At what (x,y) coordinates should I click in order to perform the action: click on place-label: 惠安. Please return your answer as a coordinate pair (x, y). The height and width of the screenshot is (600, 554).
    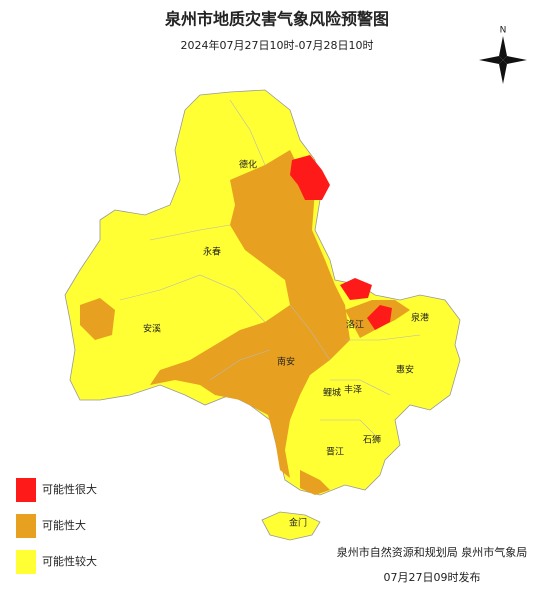
    Looking at the image, I should click on (405, 370).